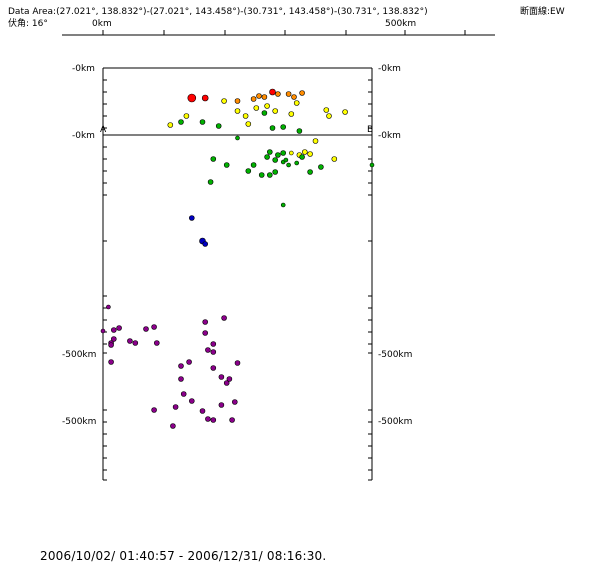 Image resolution: width=611 pixels, height=571 pixels. Describe the element at coordinates (395, 422) in the screenshot. I see `y-label-right-500b: -500km` at that location.